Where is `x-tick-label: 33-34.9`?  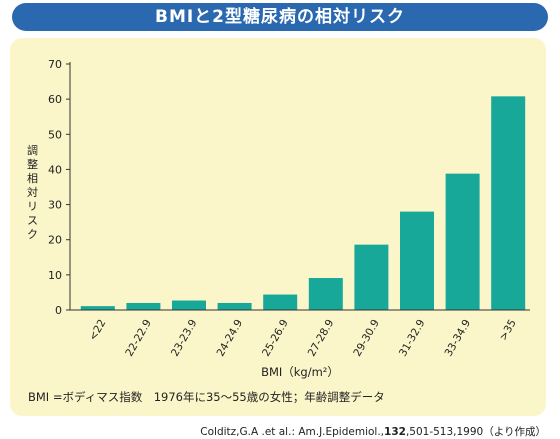 x-tick-label: 33-34.9 is located at coordinates (458, 338).